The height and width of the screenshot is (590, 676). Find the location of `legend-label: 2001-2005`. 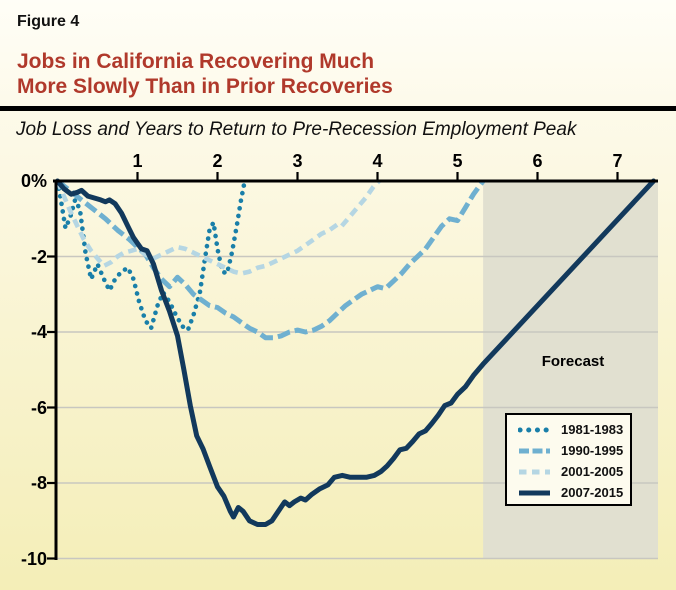

legend-label: 2001-2005 is located at coordinates (592, 471).